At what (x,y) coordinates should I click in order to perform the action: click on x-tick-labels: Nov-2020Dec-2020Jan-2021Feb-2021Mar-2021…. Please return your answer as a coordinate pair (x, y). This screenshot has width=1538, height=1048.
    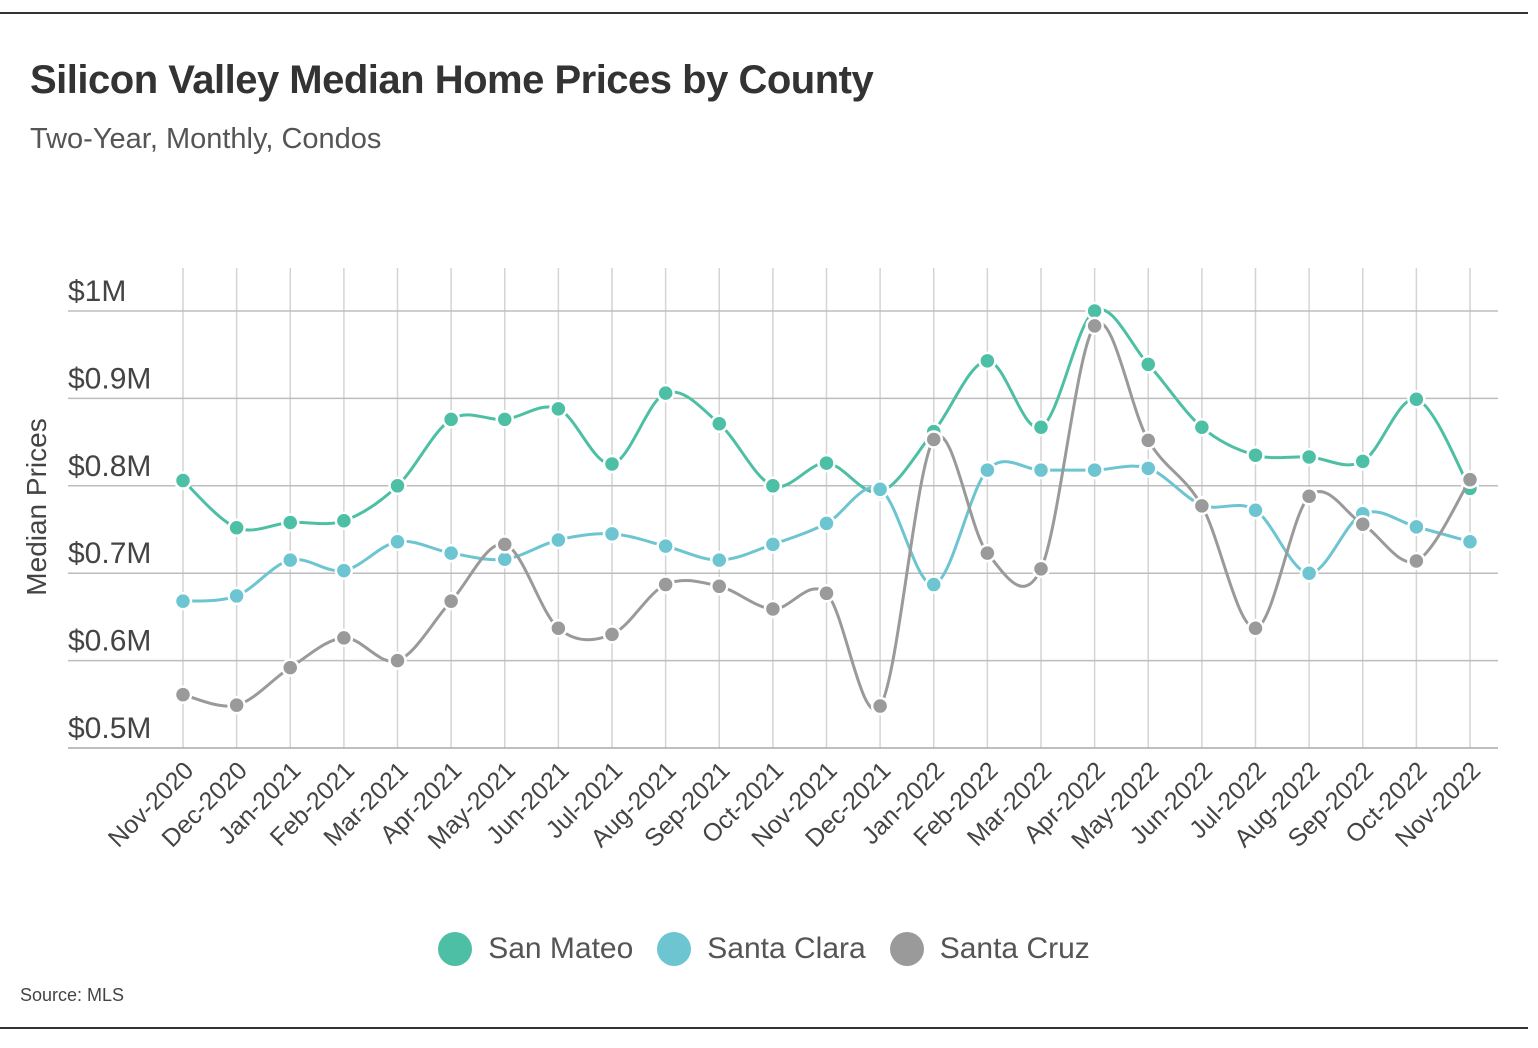
    Looking at the image, I should click on (794, 805).